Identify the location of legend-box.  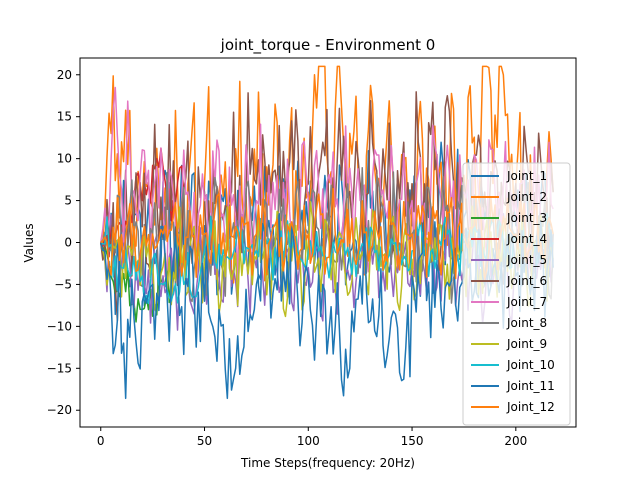
(516, 294).